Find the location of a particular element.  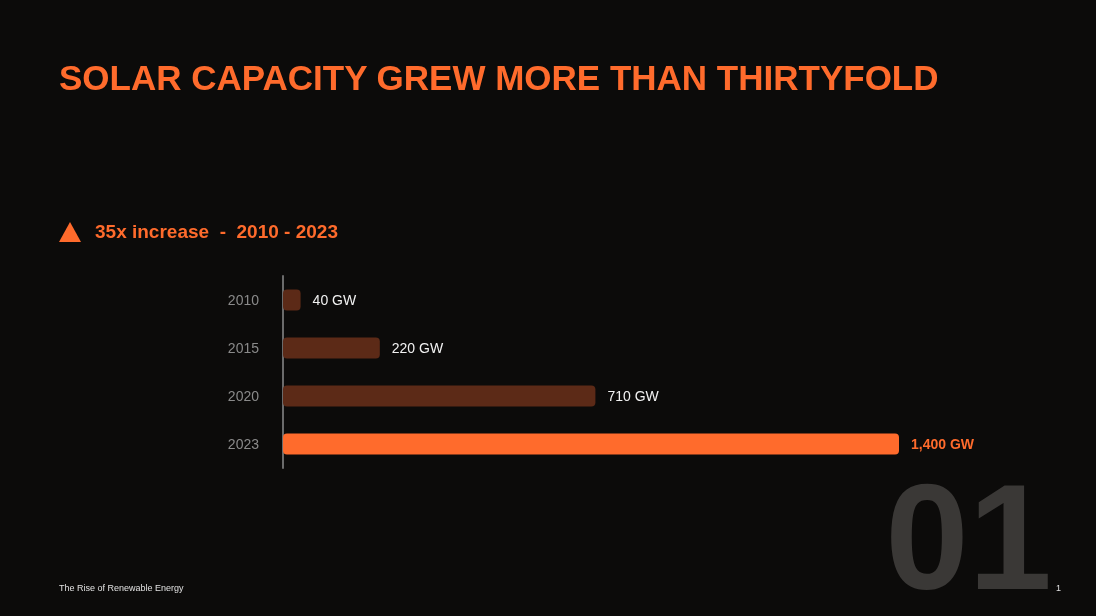

chart-title: SOLAR CAPACITY GREW MORE THAN THIRTYFOLD is located at coordinates (499, 78).